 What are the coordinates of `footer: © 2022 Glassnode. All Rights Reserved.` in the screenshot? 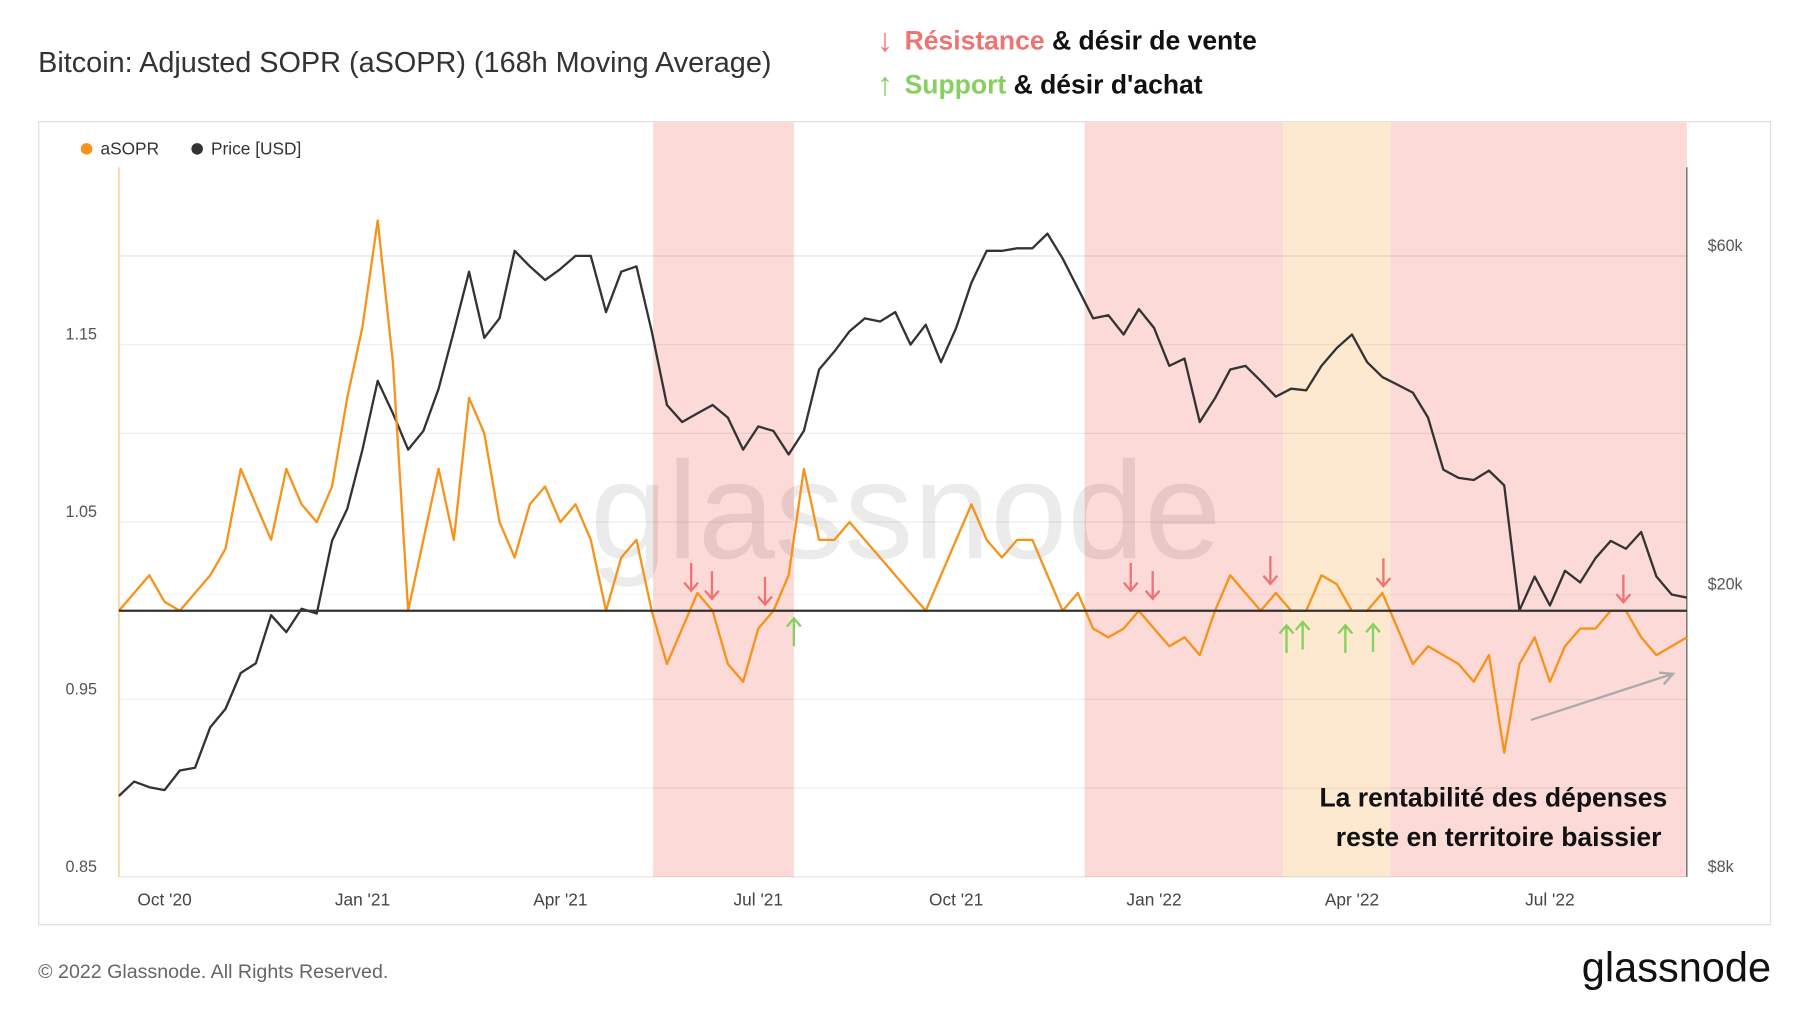 It's located at (213, 972).